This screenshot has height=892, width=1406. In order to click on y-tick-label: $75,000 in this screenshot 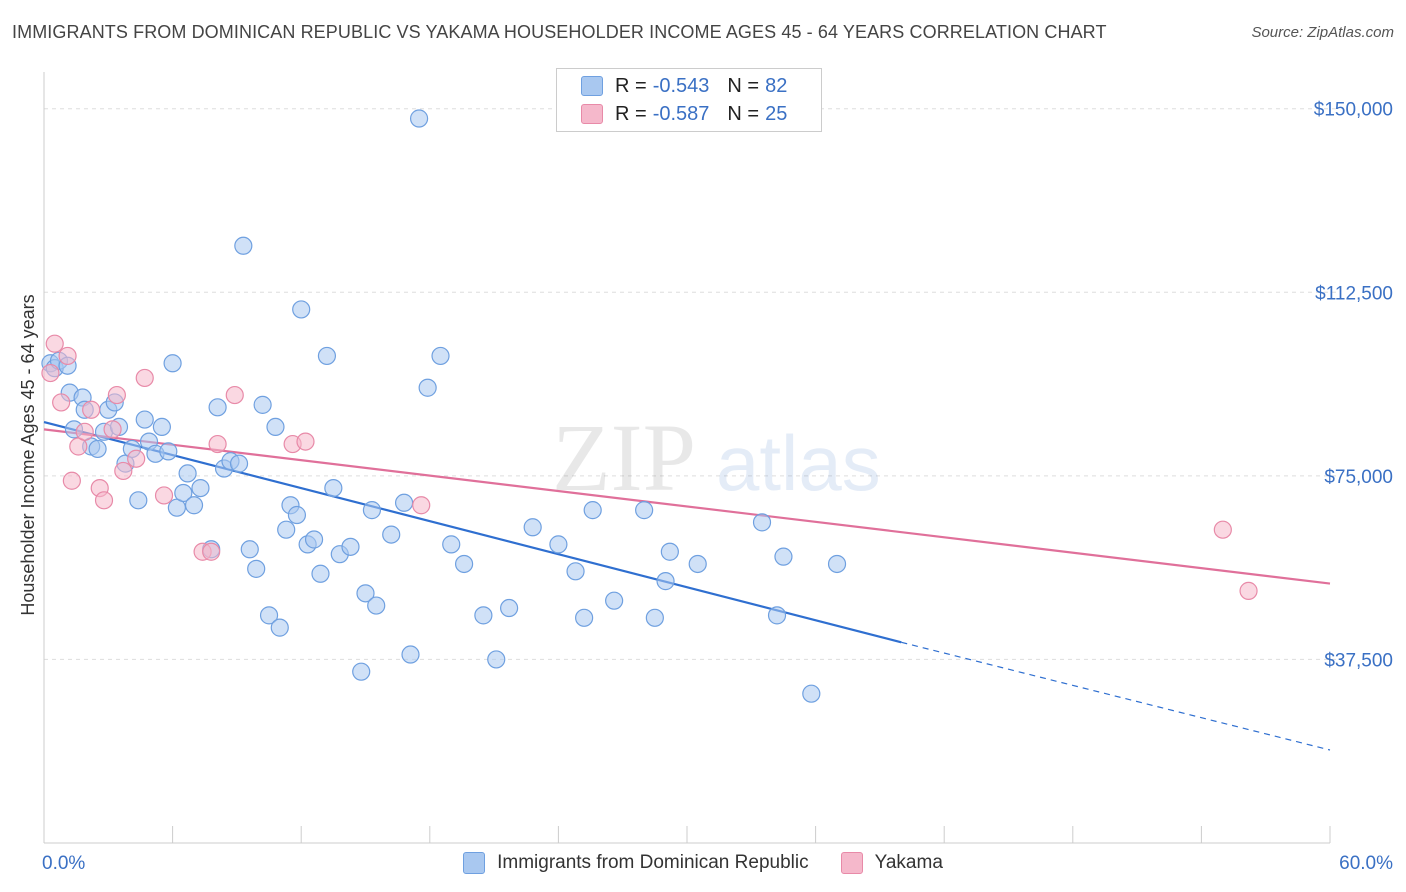, I will do `click(1358, 477)`.